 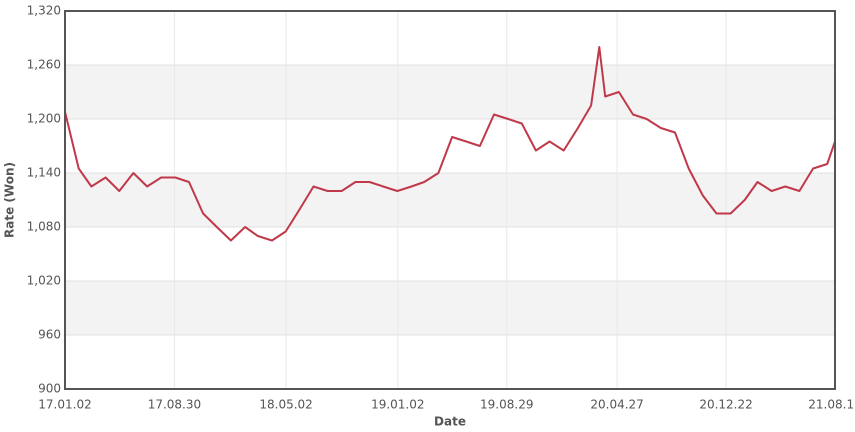 What do you see at coordinates (397, 405) in the screenshot?
I see `x-tick-label: 19.01.02` at bounding box center [397, 405].